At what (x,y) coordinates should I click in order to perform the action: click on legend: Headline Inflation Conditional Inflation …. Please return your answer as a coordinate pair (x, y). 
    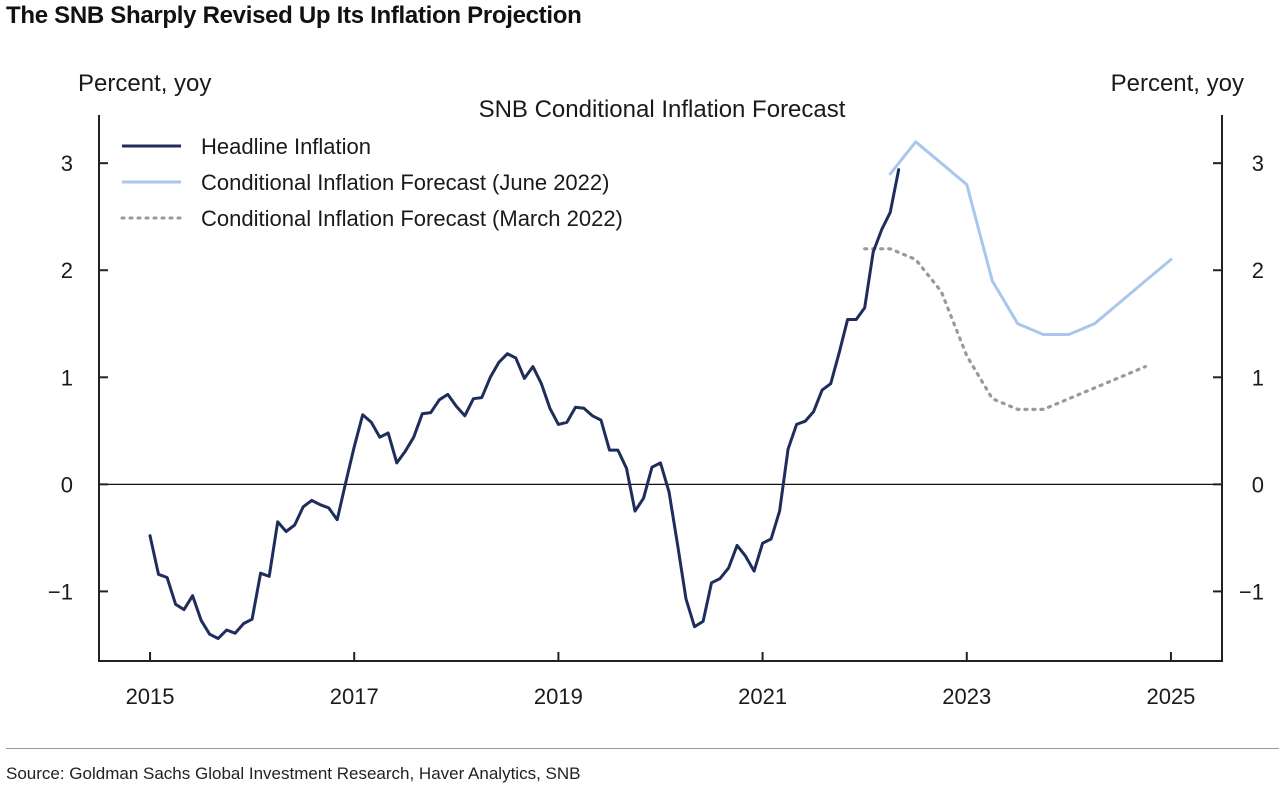
    Looking at the image, I should click on (371, 182).